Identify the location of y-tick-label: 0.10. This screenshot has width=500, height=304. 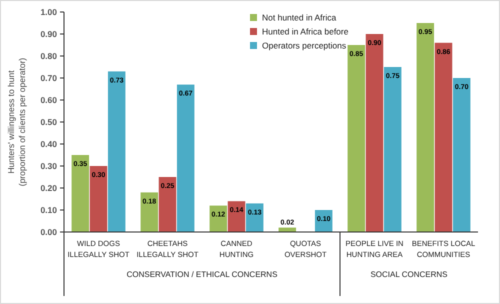
(49, 209).